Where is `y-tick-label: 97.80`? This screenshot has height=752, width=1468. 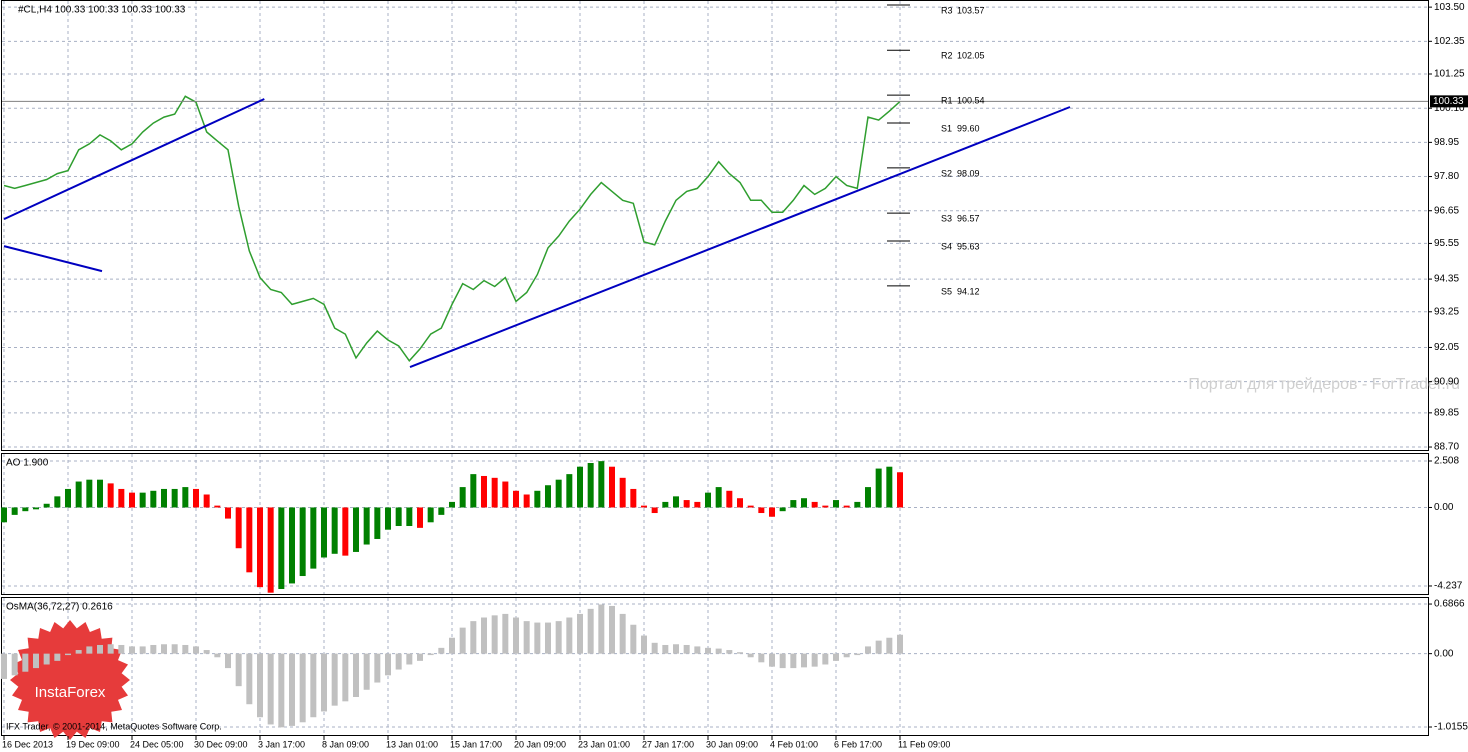 y-tick-label: 97.80 is located at coordinates (1446, 176).